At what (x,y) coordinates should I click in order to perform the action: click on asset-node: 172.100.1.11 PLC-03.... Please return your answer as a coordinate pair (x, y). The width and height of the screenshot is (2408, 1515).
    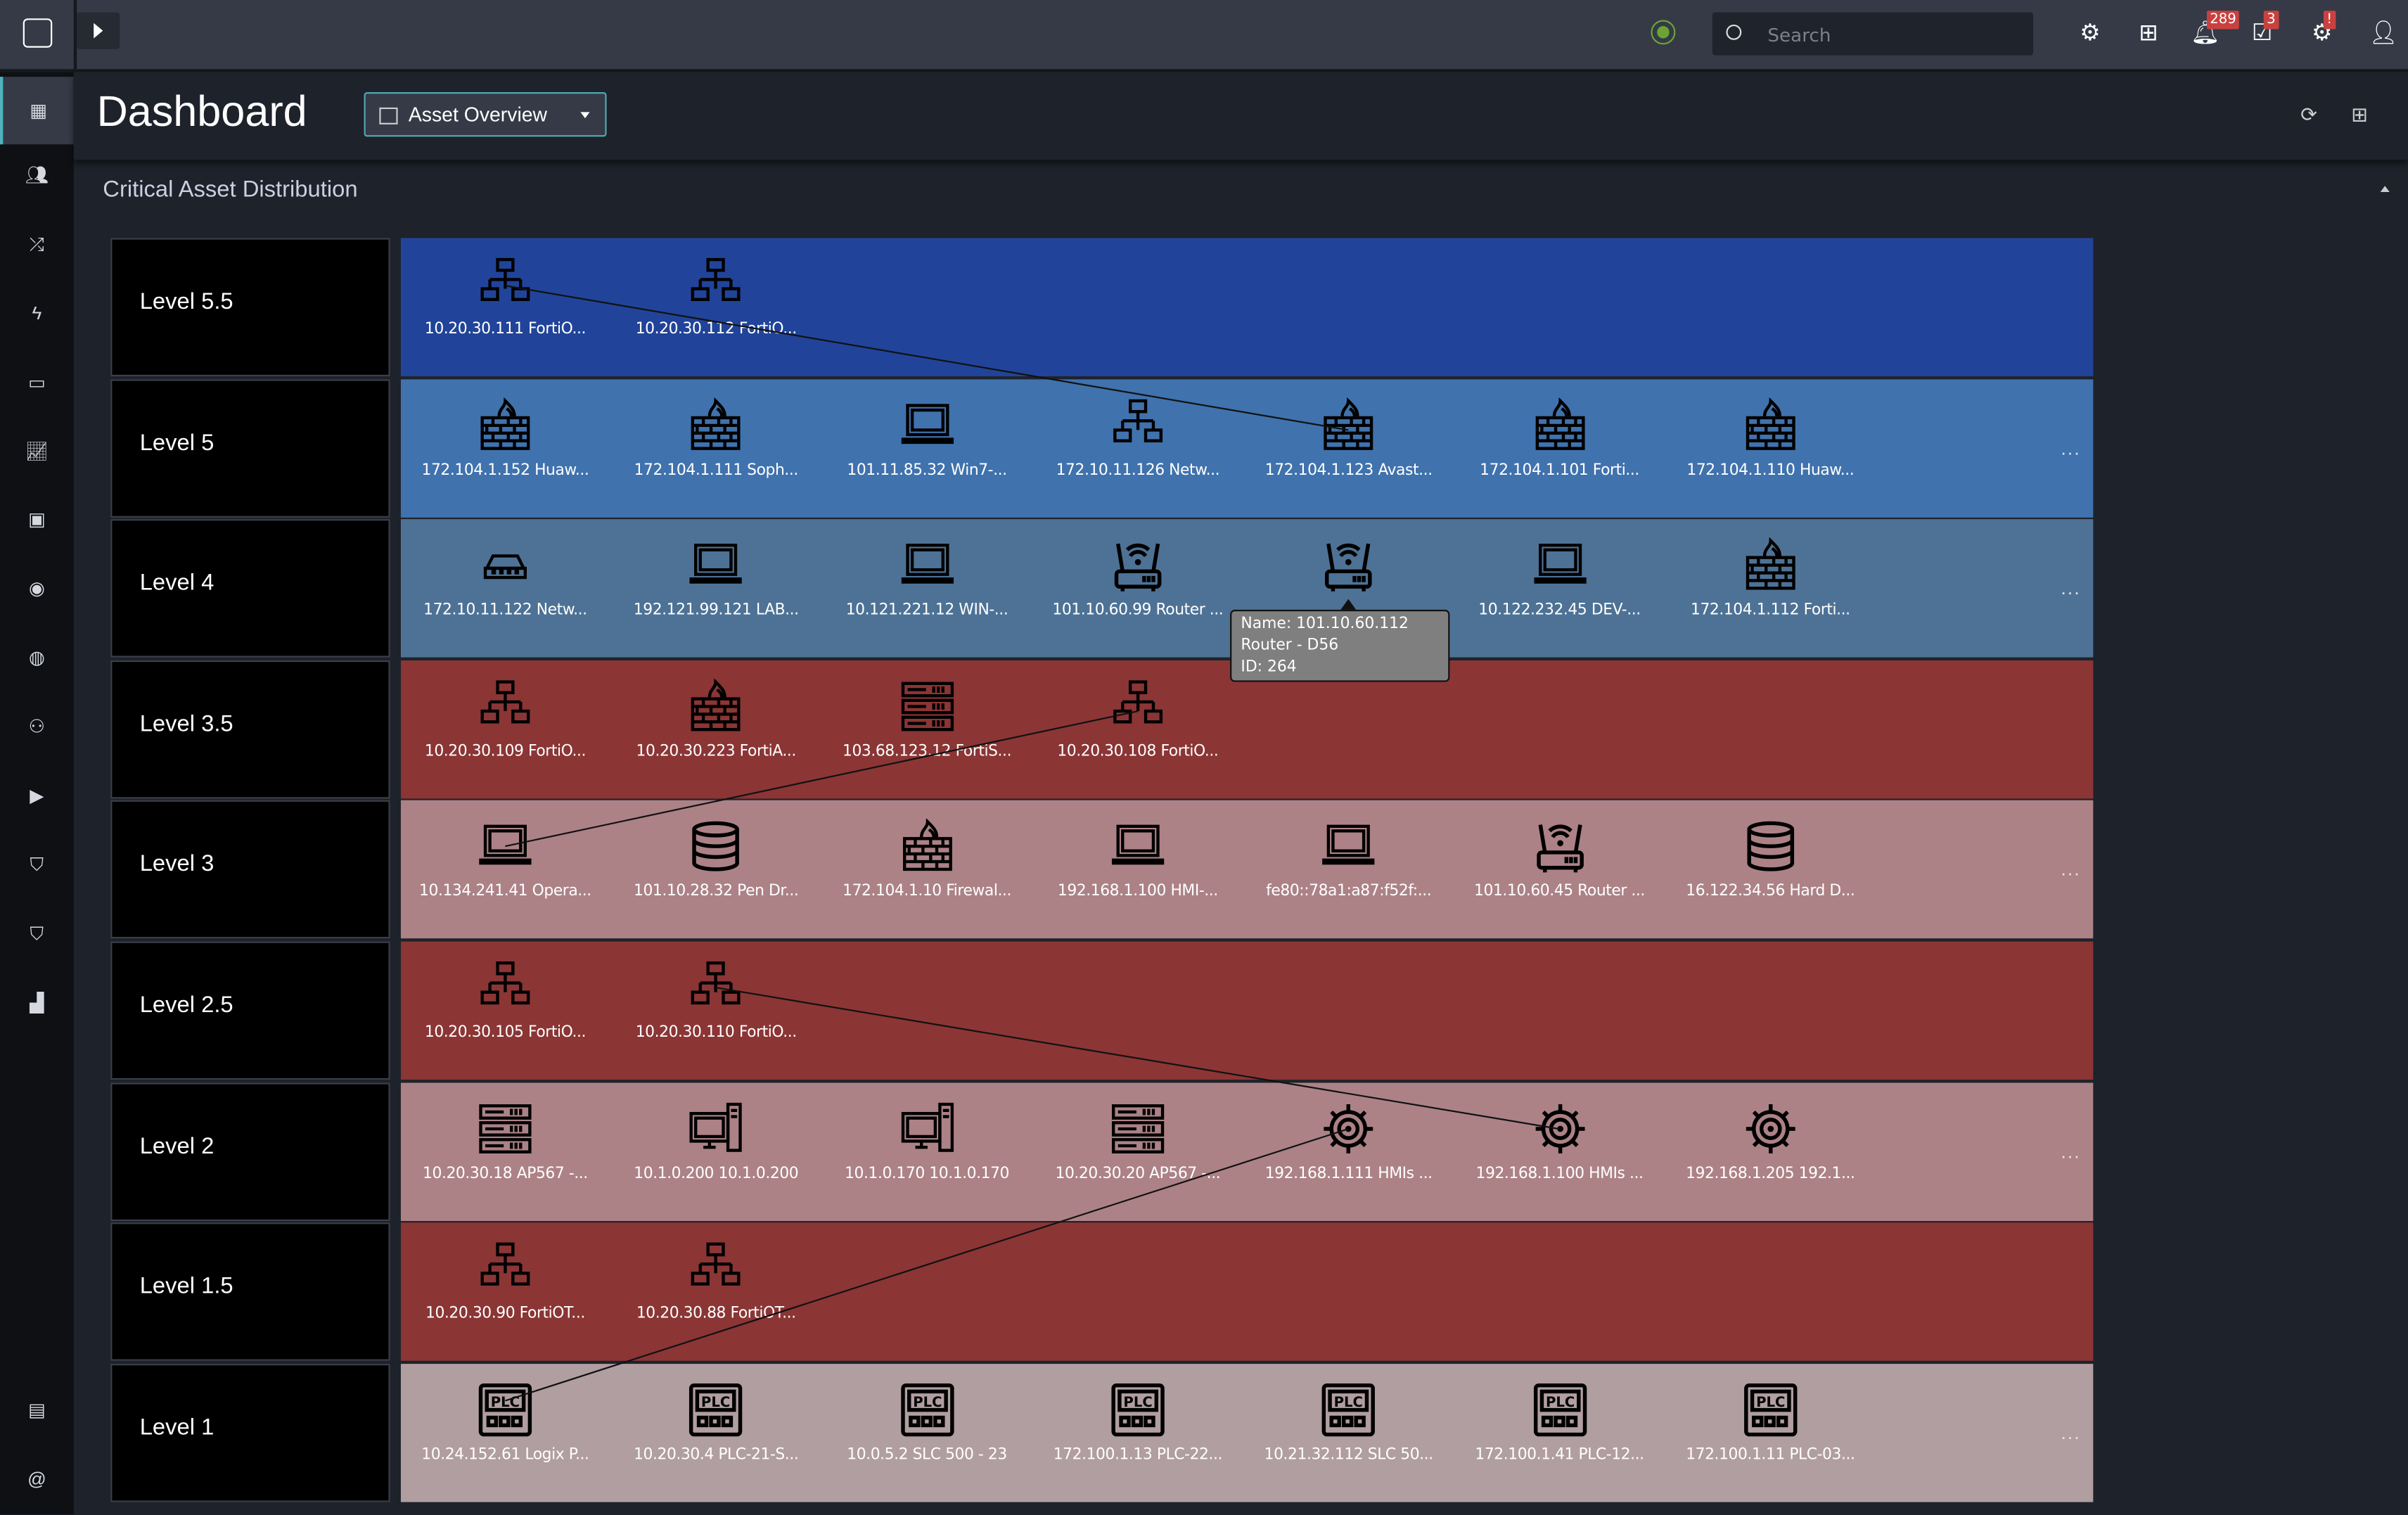
    Looking at the image, I should click on (1770, 1433).